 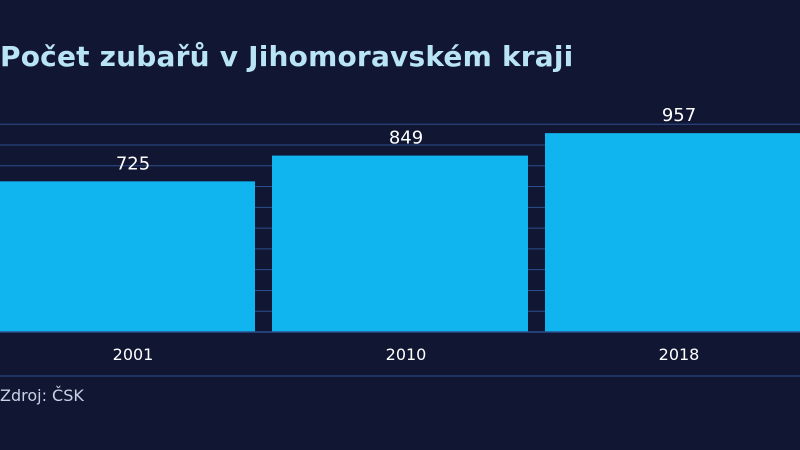 I want to click on source-note: Zdroj: ČSK, so click(x=42, y=395).